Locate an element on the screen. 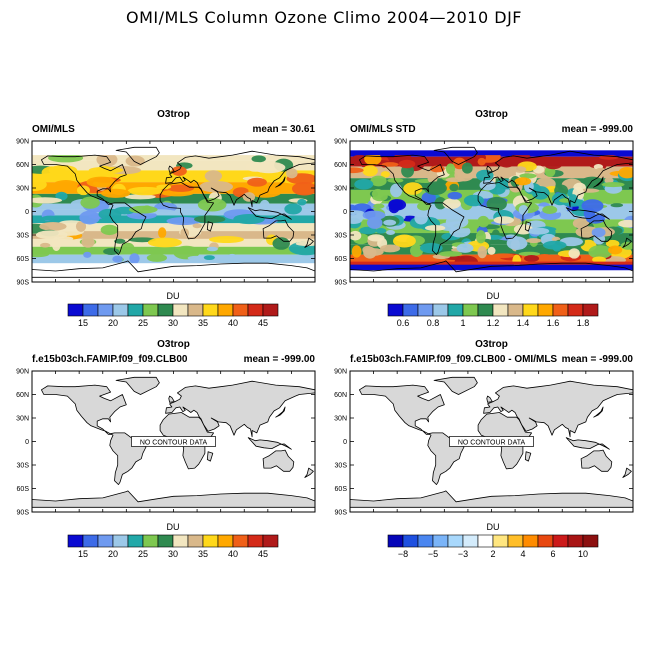  continent-eurasia is located at coordinates (558, 179).